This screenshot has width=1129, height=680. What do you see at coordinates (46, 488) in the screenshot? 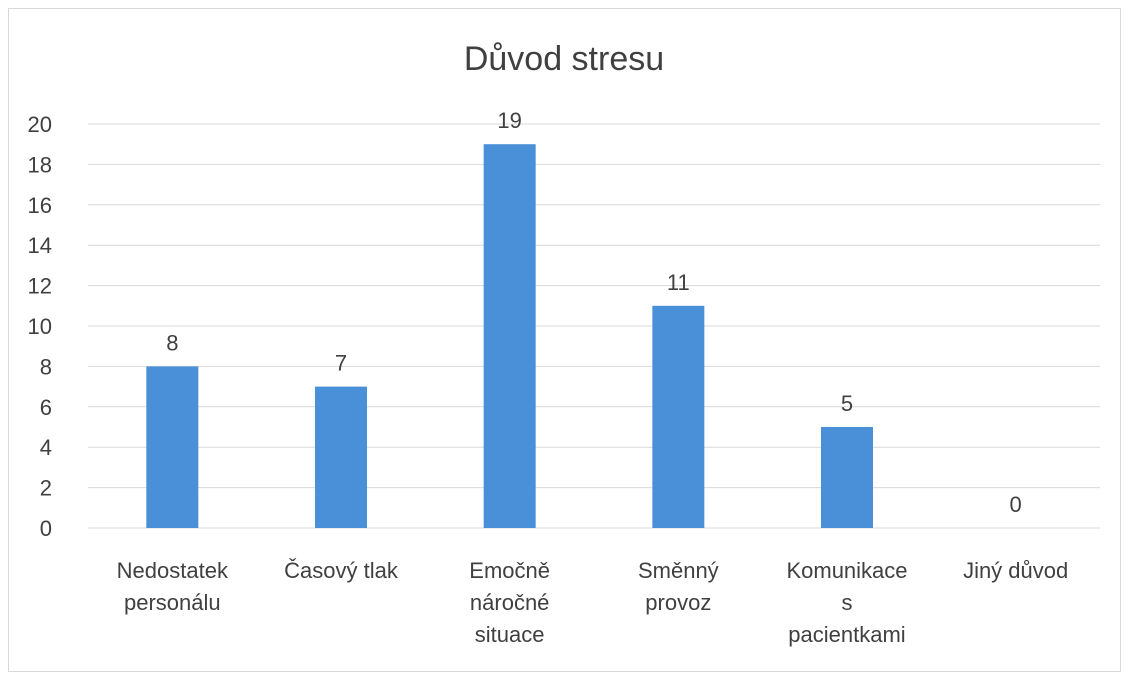
I see `y-tick-label: 2` at bounding box center [46, 488].